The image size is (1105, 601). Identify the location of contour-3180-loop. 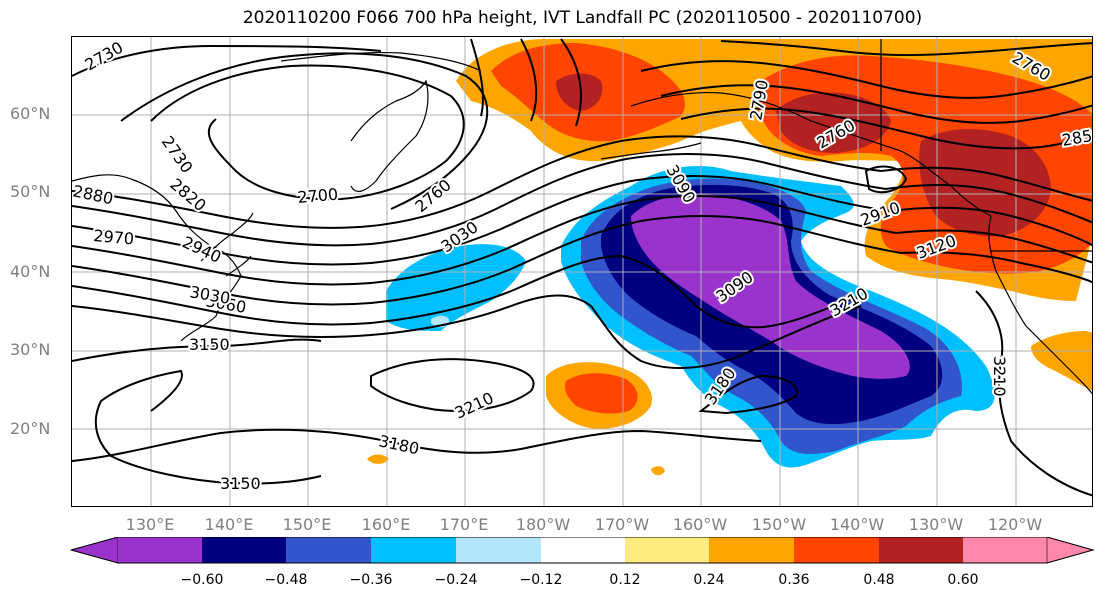
(748, 394).